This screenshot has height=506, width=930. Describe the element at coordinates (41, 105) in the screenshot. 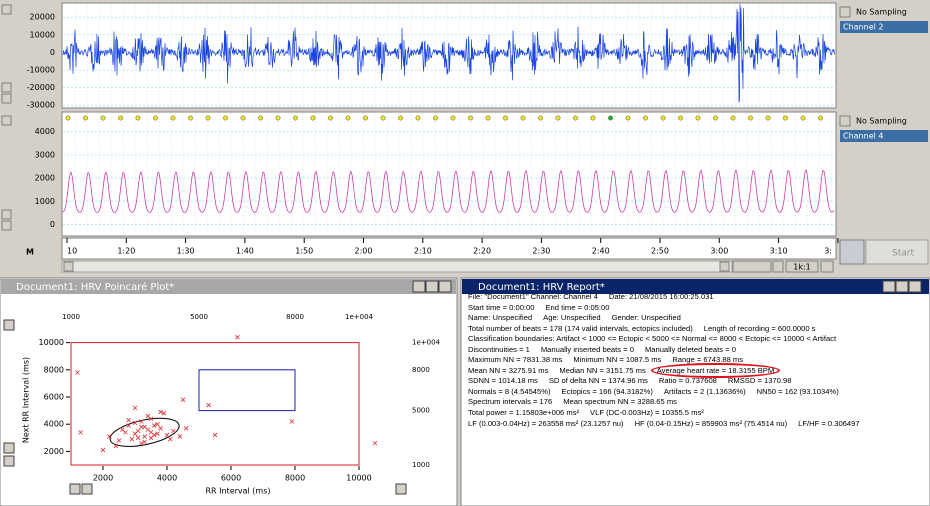

I see `y-tick-label: -30000` at that location.